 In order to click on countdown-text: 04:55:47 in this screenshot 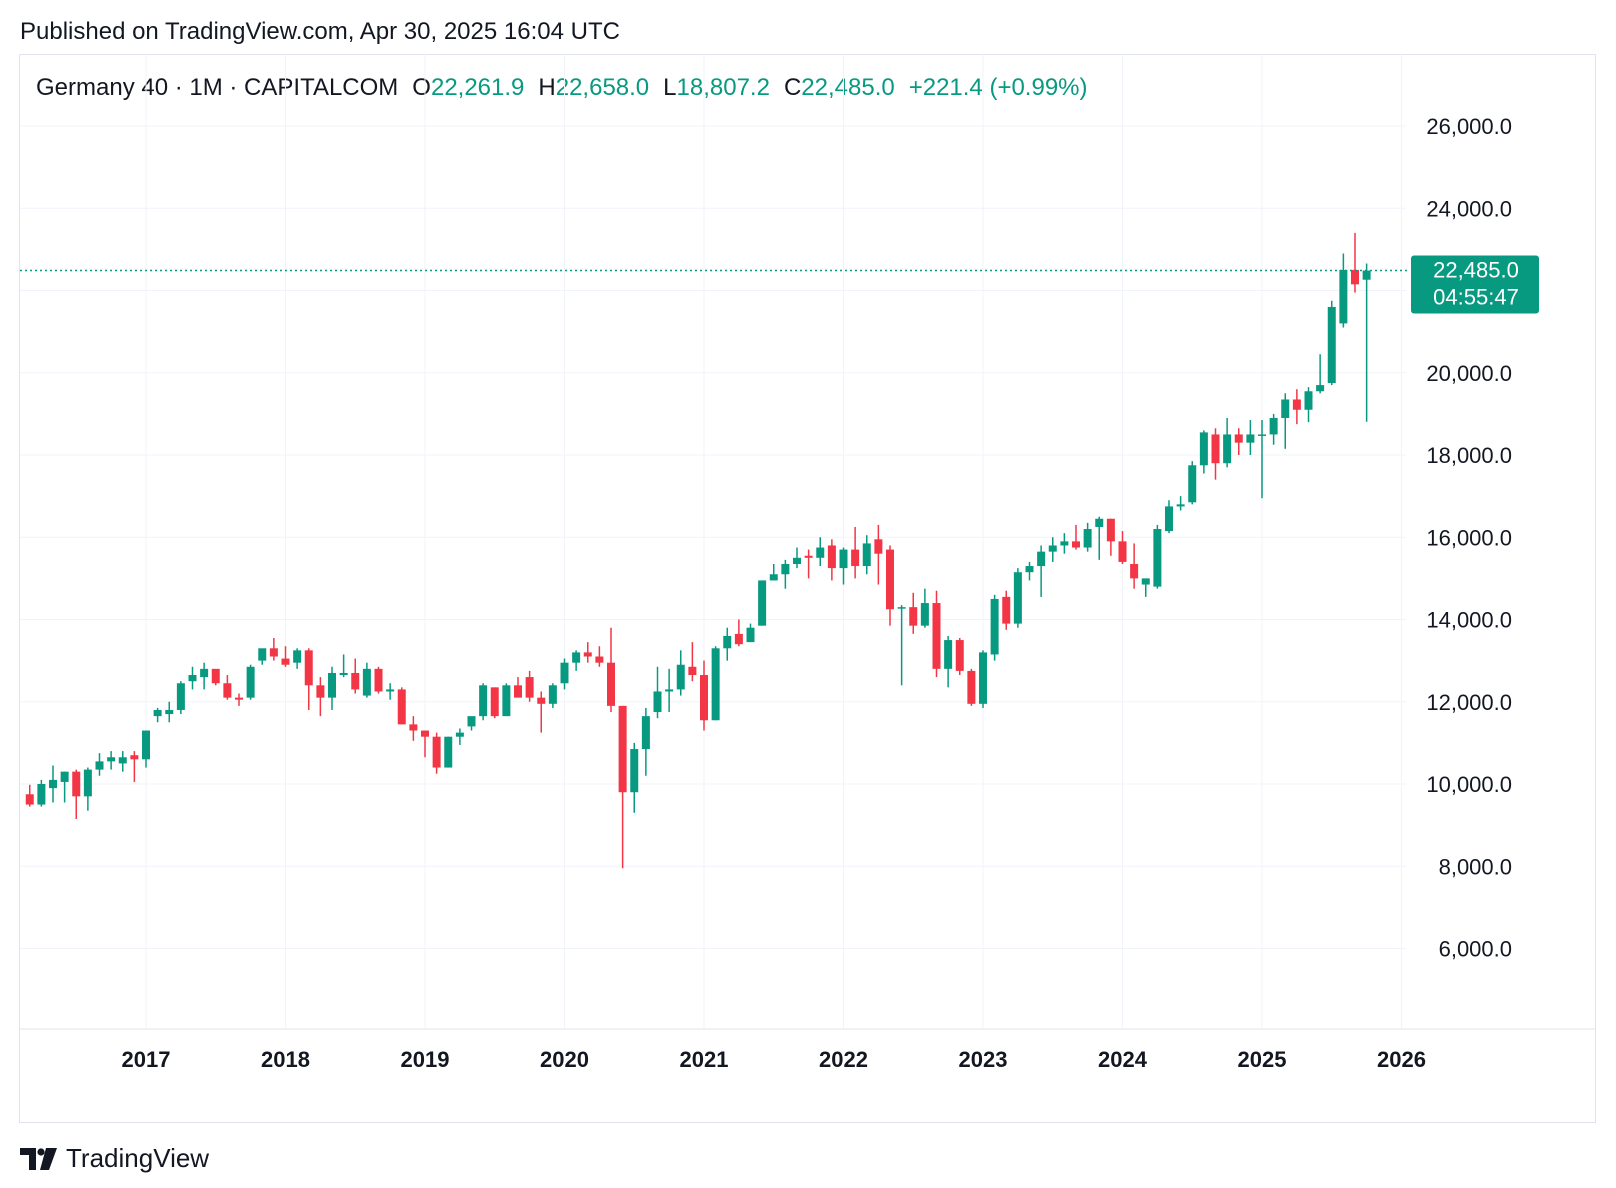, I will do `click(1476, 297)`.